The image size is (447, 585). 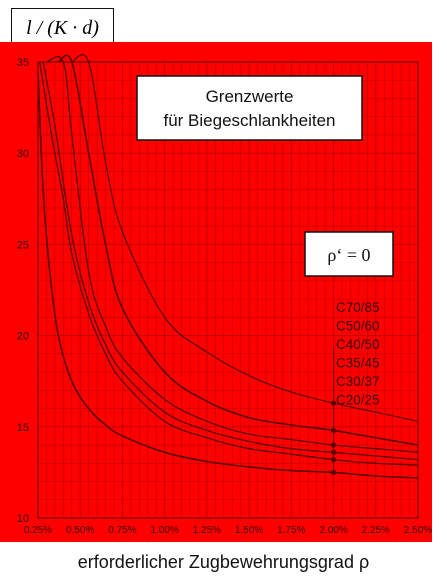 I want to click on x-tick-label: 1.75%, so click(x=291, y=530).